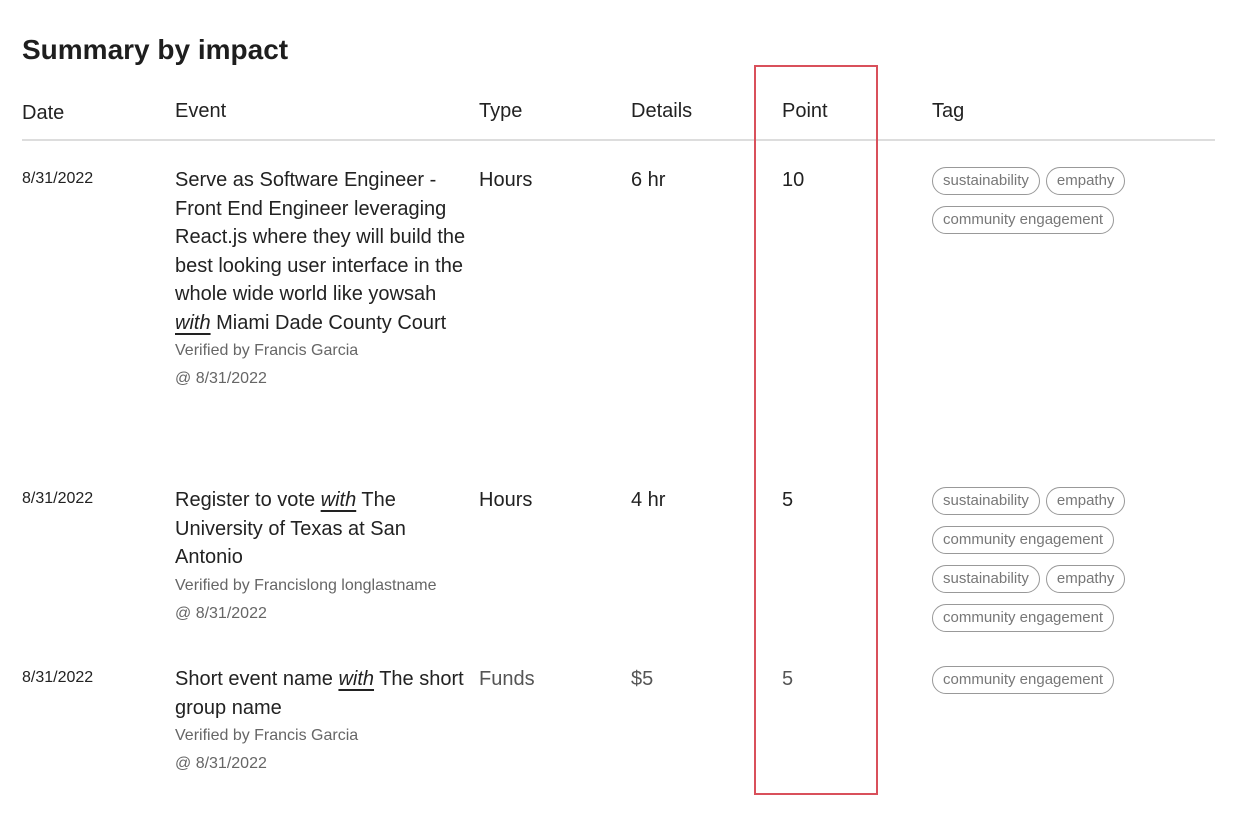  What do you see at coordinates (155, 49) in the screenshot?
I see `page-title: Summary by impact` at bounding box center [155, 49].